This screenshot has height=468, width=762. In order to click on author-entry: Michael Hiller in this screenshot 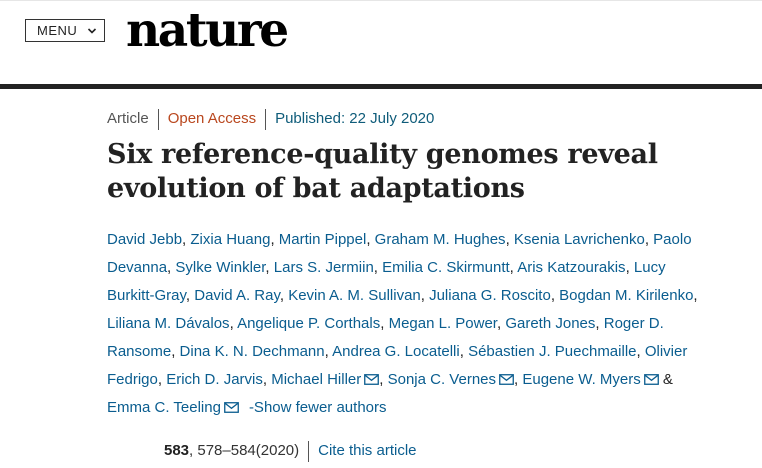, I will do `click(325, 379)`.